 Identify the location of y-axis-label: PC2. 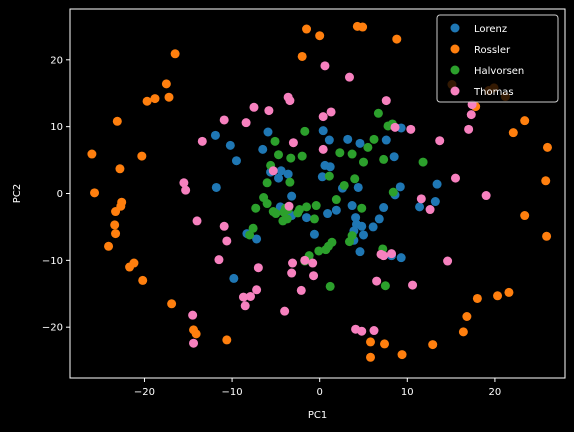
(17, 193).